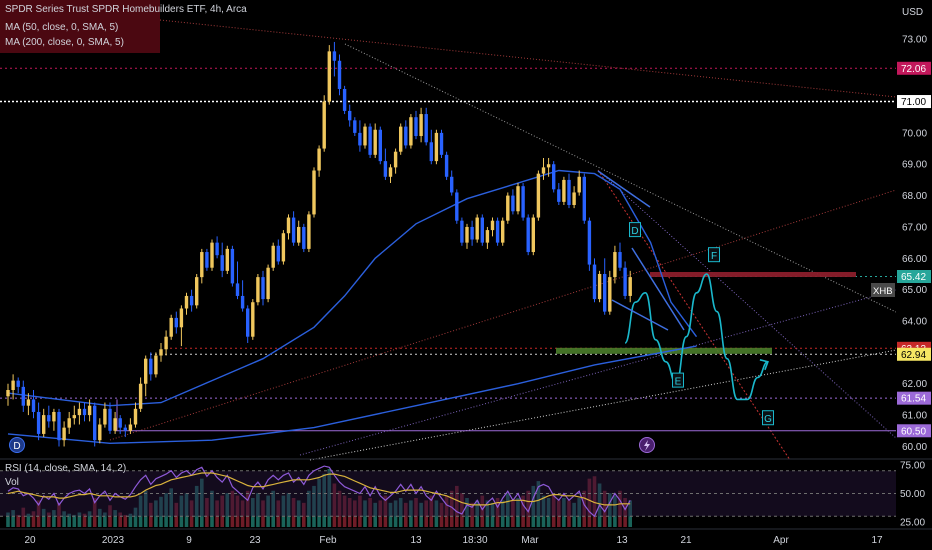 The height and width of the screenshot is (550, 932). I want to click on symbol-tag: XHB, so click(883, 290).